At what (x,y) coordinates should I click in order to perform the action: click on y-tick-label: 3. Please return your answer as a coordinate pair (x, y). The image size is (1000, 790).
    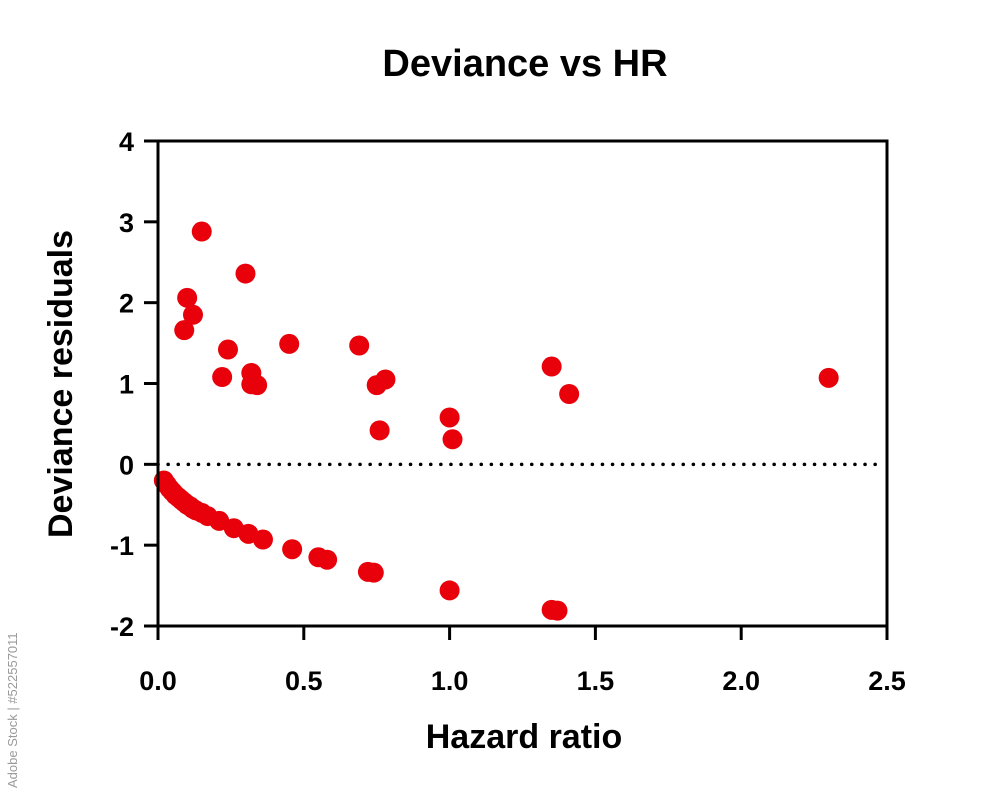
    Looking at the image, I should click on (126, 223).